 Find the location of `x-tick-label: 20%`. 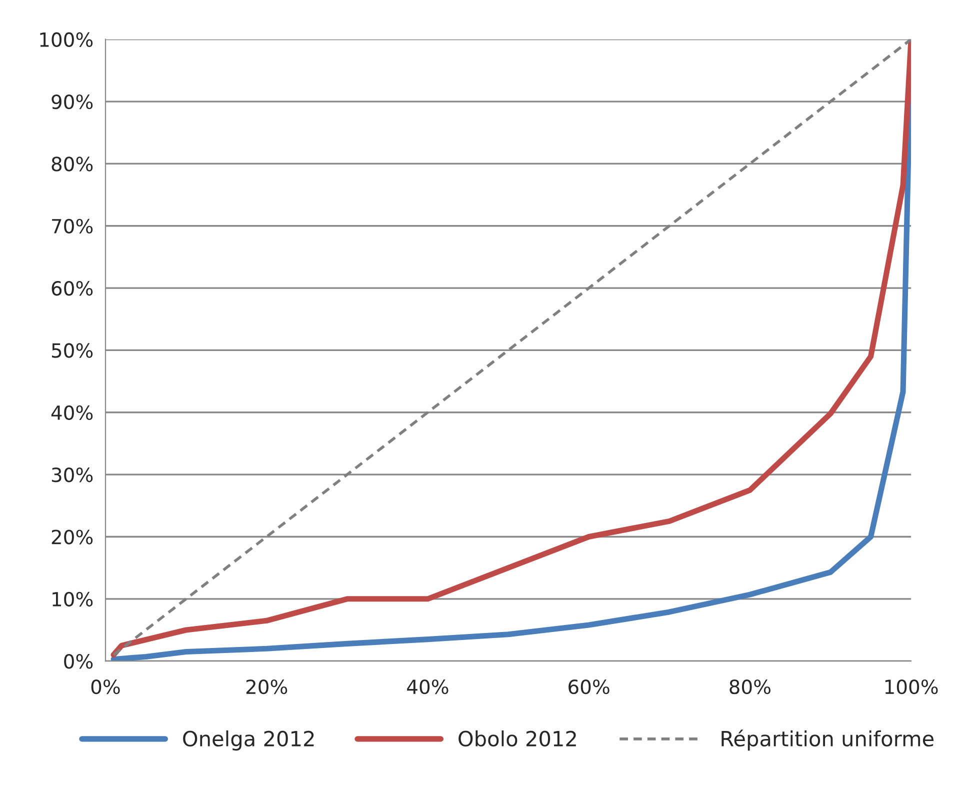

x-tick-label: 20% is located at coordinates (267, 686).